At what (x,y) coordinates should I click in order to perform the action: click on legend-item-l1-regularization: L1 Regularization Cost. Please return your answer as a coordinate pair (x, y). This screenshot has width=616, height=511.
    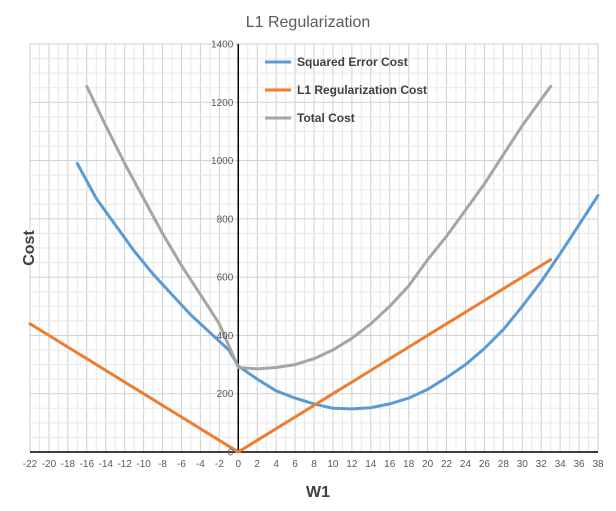
    Looking at the image, I should click on (346, 90).